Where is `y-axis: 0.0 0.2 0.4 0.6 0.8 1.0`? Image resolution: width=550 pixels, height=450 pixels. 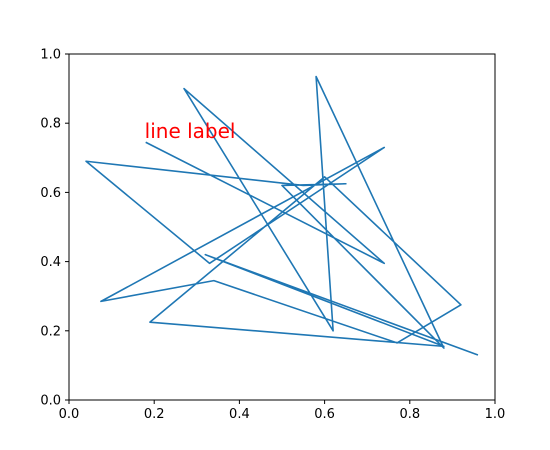 y-axis: 0.0 0.2 0.4 0.6 0.8 1.0 is located at coordinates (54, 228).